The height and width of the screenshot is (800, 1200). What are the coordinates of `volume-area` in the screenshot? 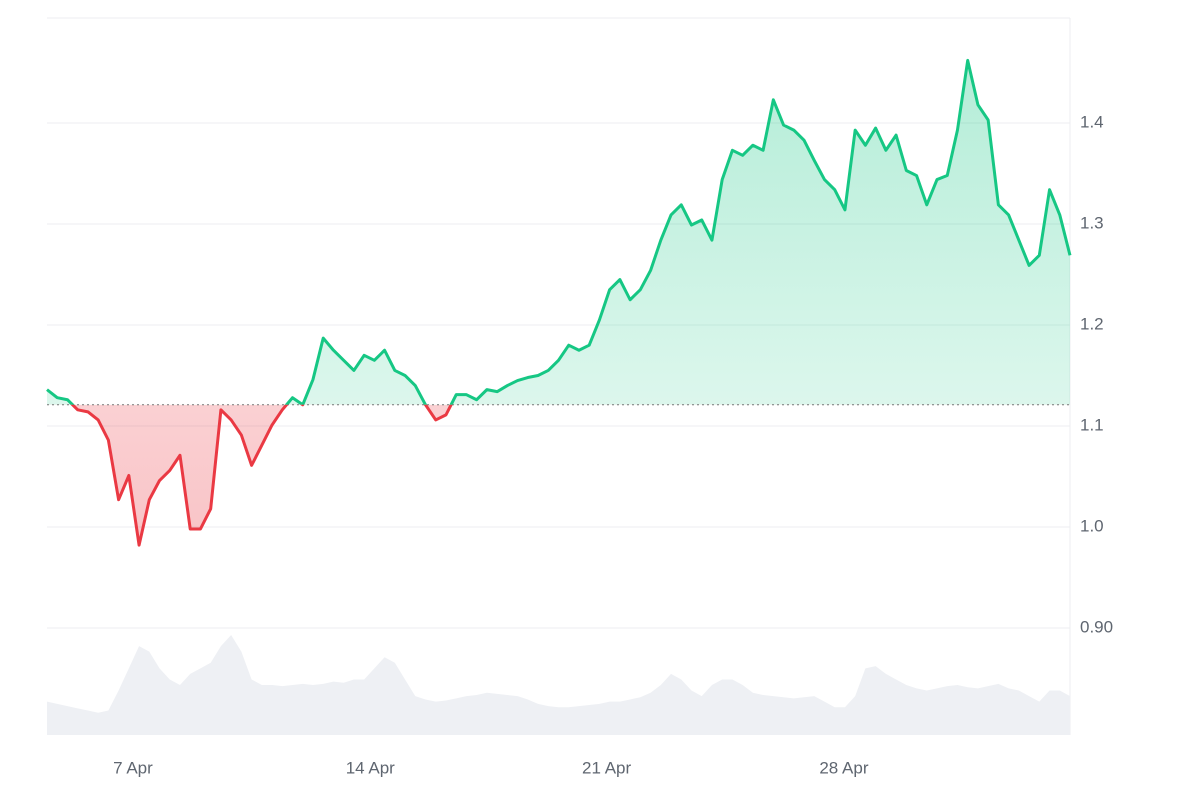 It's located at (558, 685).